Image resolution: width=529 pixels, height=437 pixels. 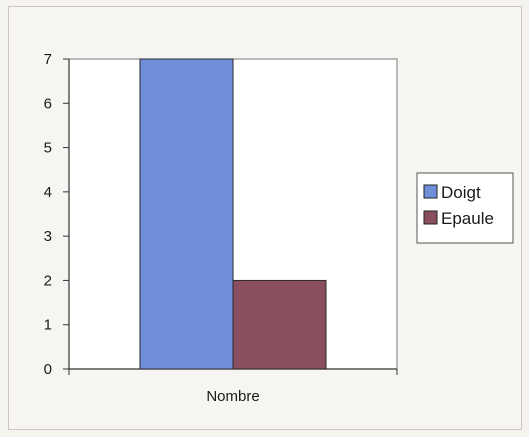 What do you see at coordinates (48, 369) in the screenshot?
I see `y-tick-label: 0` at bounding box center [48, 369].